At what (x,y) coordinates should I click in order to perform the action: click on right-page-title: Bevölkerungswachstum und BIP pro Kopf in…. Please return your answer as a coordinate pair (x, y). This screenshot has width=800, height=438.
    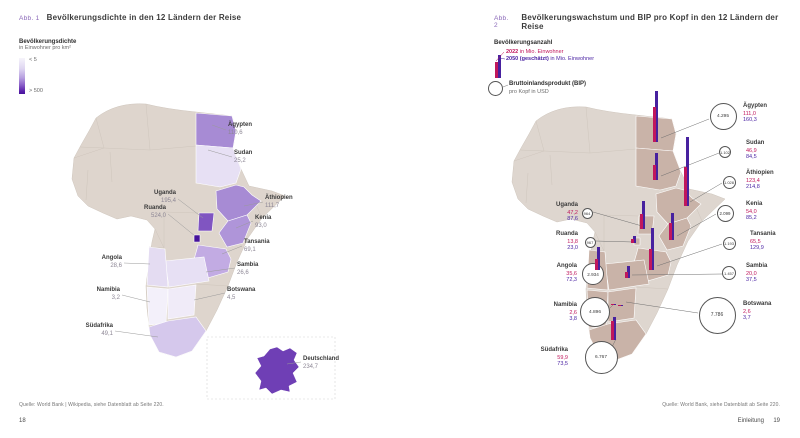
    Looking at the image, I should click on (650, 22).